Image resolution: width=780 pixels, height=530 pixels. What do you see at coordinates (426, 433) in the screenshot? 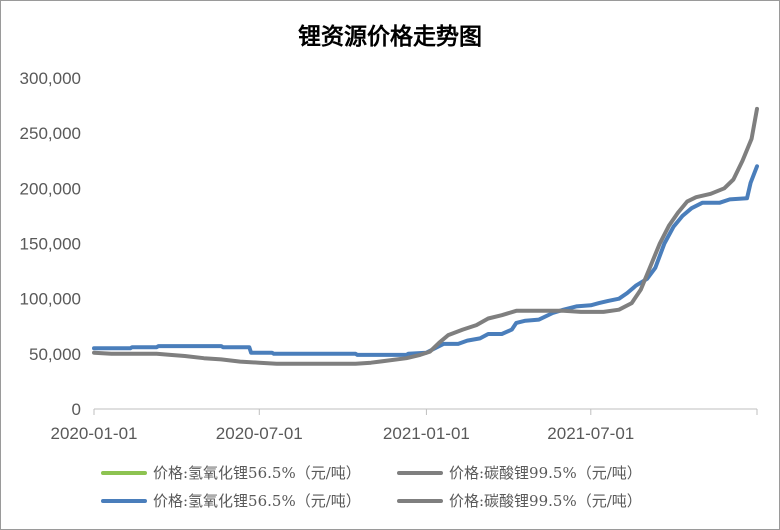
I see `x-tick-label: 2021-01-01` at bounding box center [426, 433].